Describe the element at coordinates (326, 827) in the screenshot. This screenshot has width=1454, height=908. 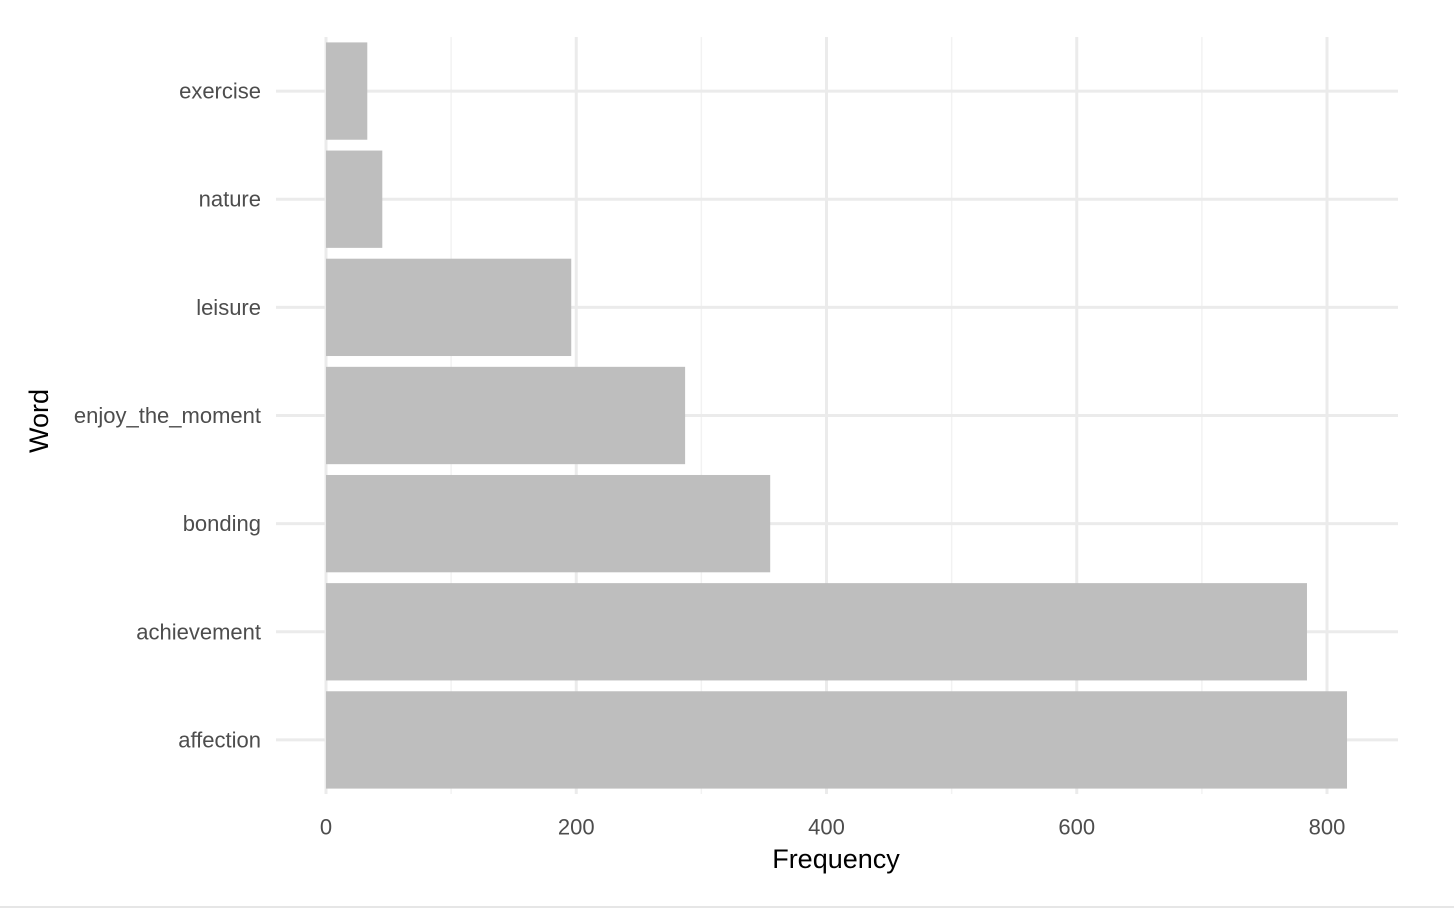
I see `x-tick-label: 0` at that location.